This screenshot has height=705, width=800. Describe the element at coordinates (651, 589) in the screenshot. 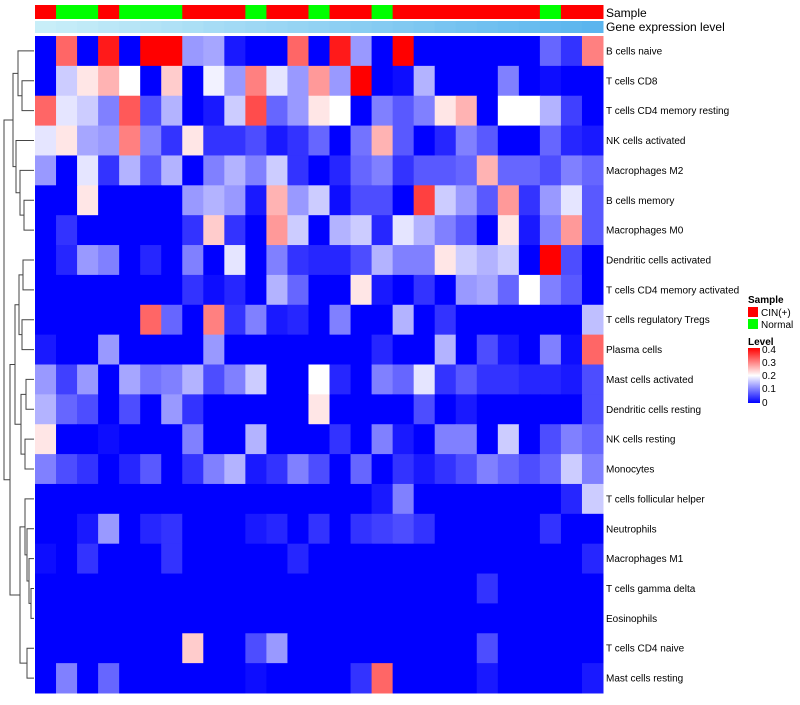

I see `row-label: T cells gamma delta` at that location.